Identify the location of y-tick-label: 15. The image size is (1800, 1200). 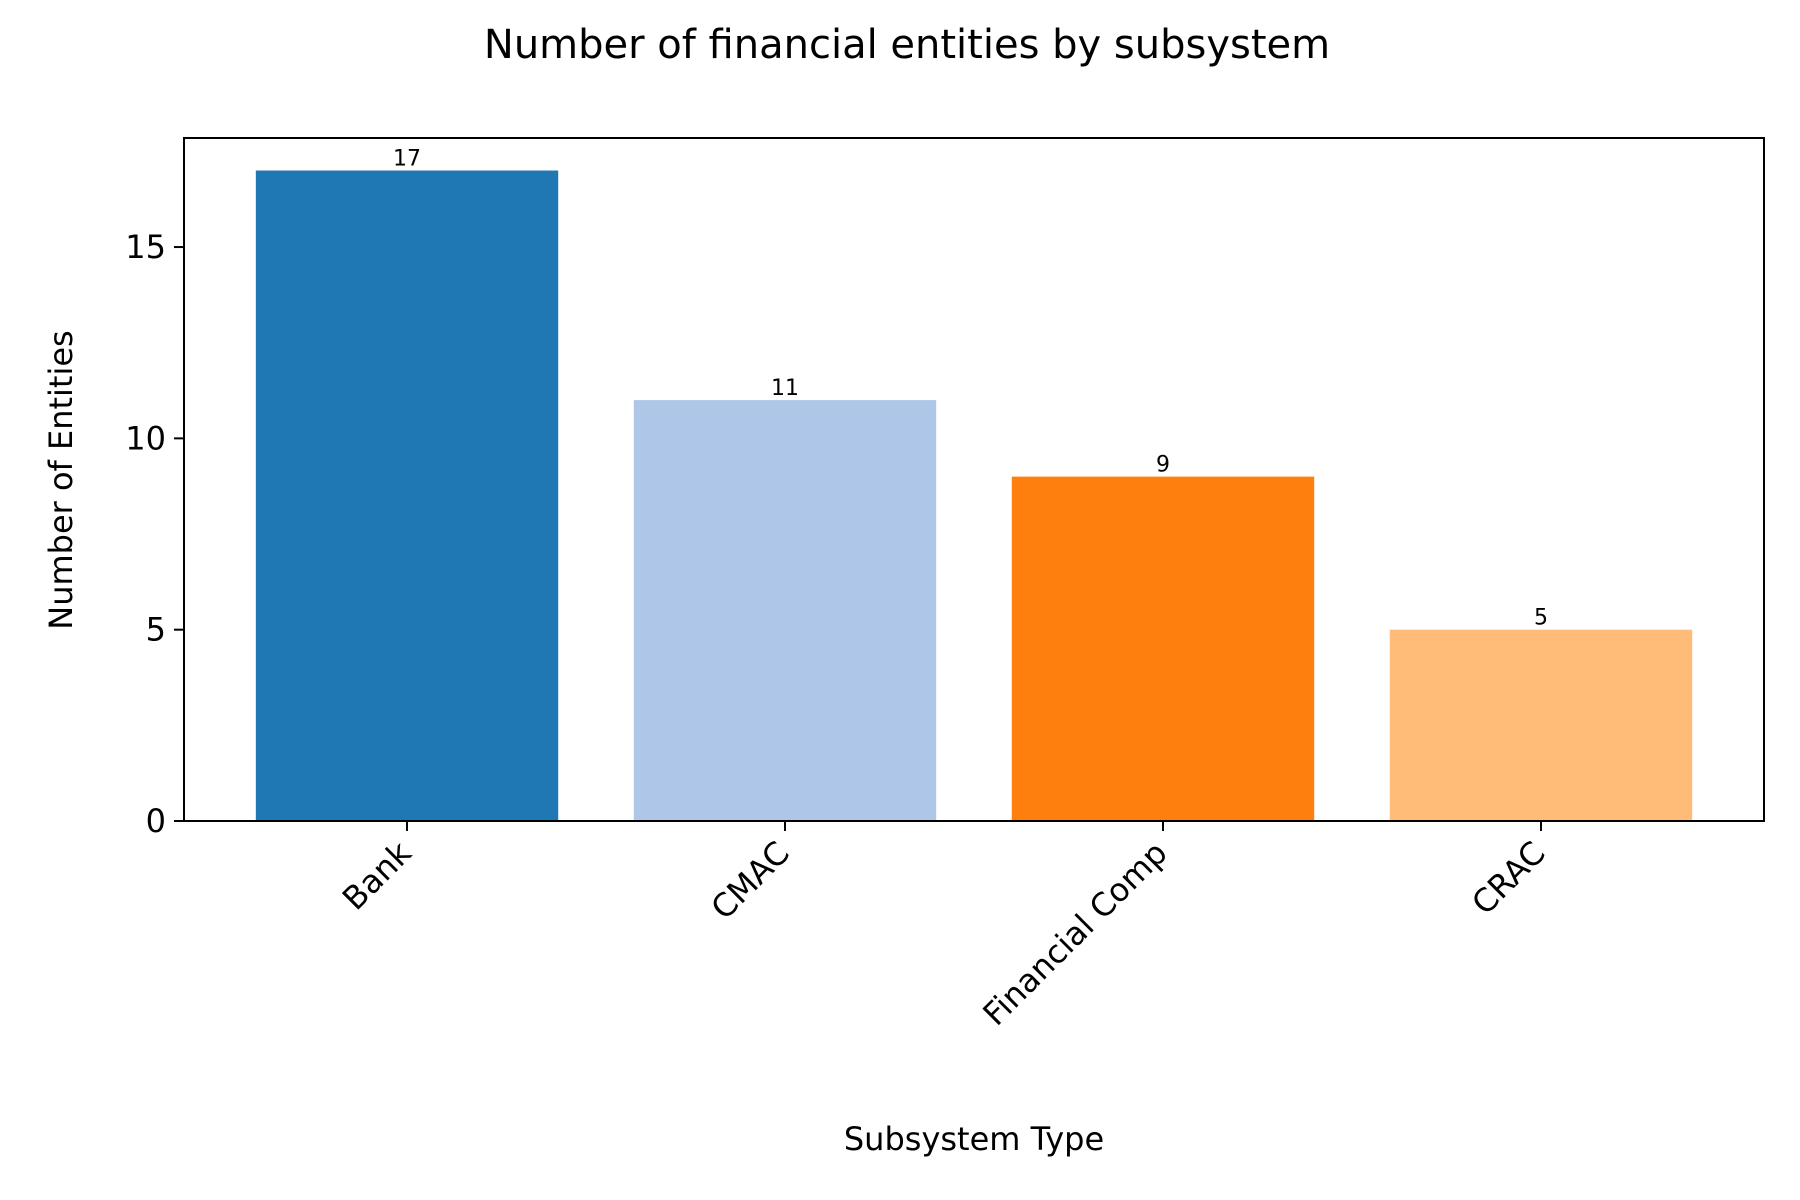
(145, 247).